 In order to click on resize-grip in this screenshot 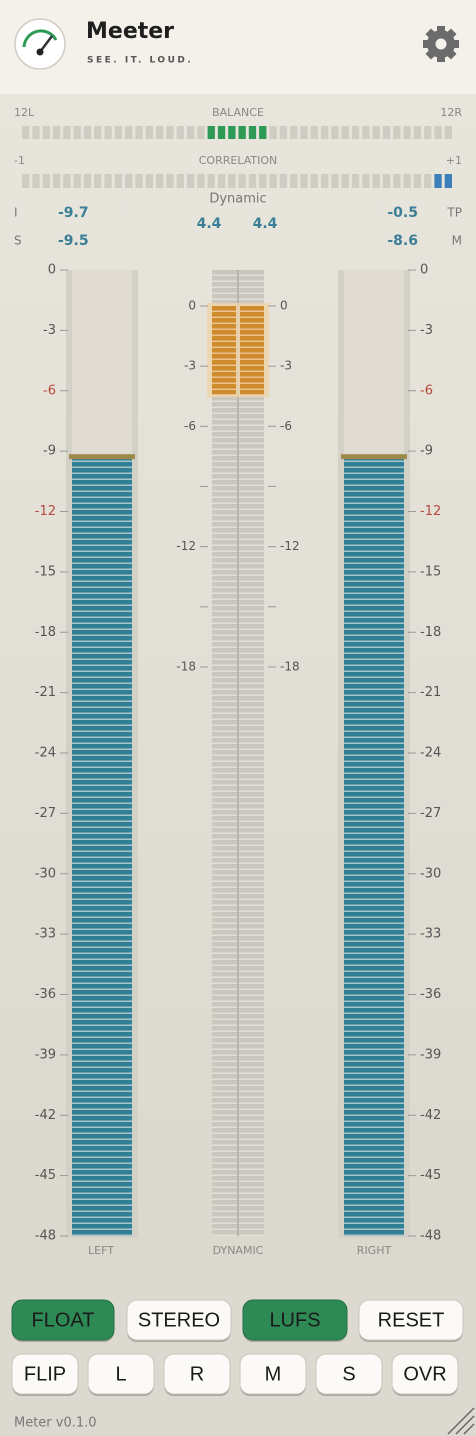, I will do `click(461, 1421)`.